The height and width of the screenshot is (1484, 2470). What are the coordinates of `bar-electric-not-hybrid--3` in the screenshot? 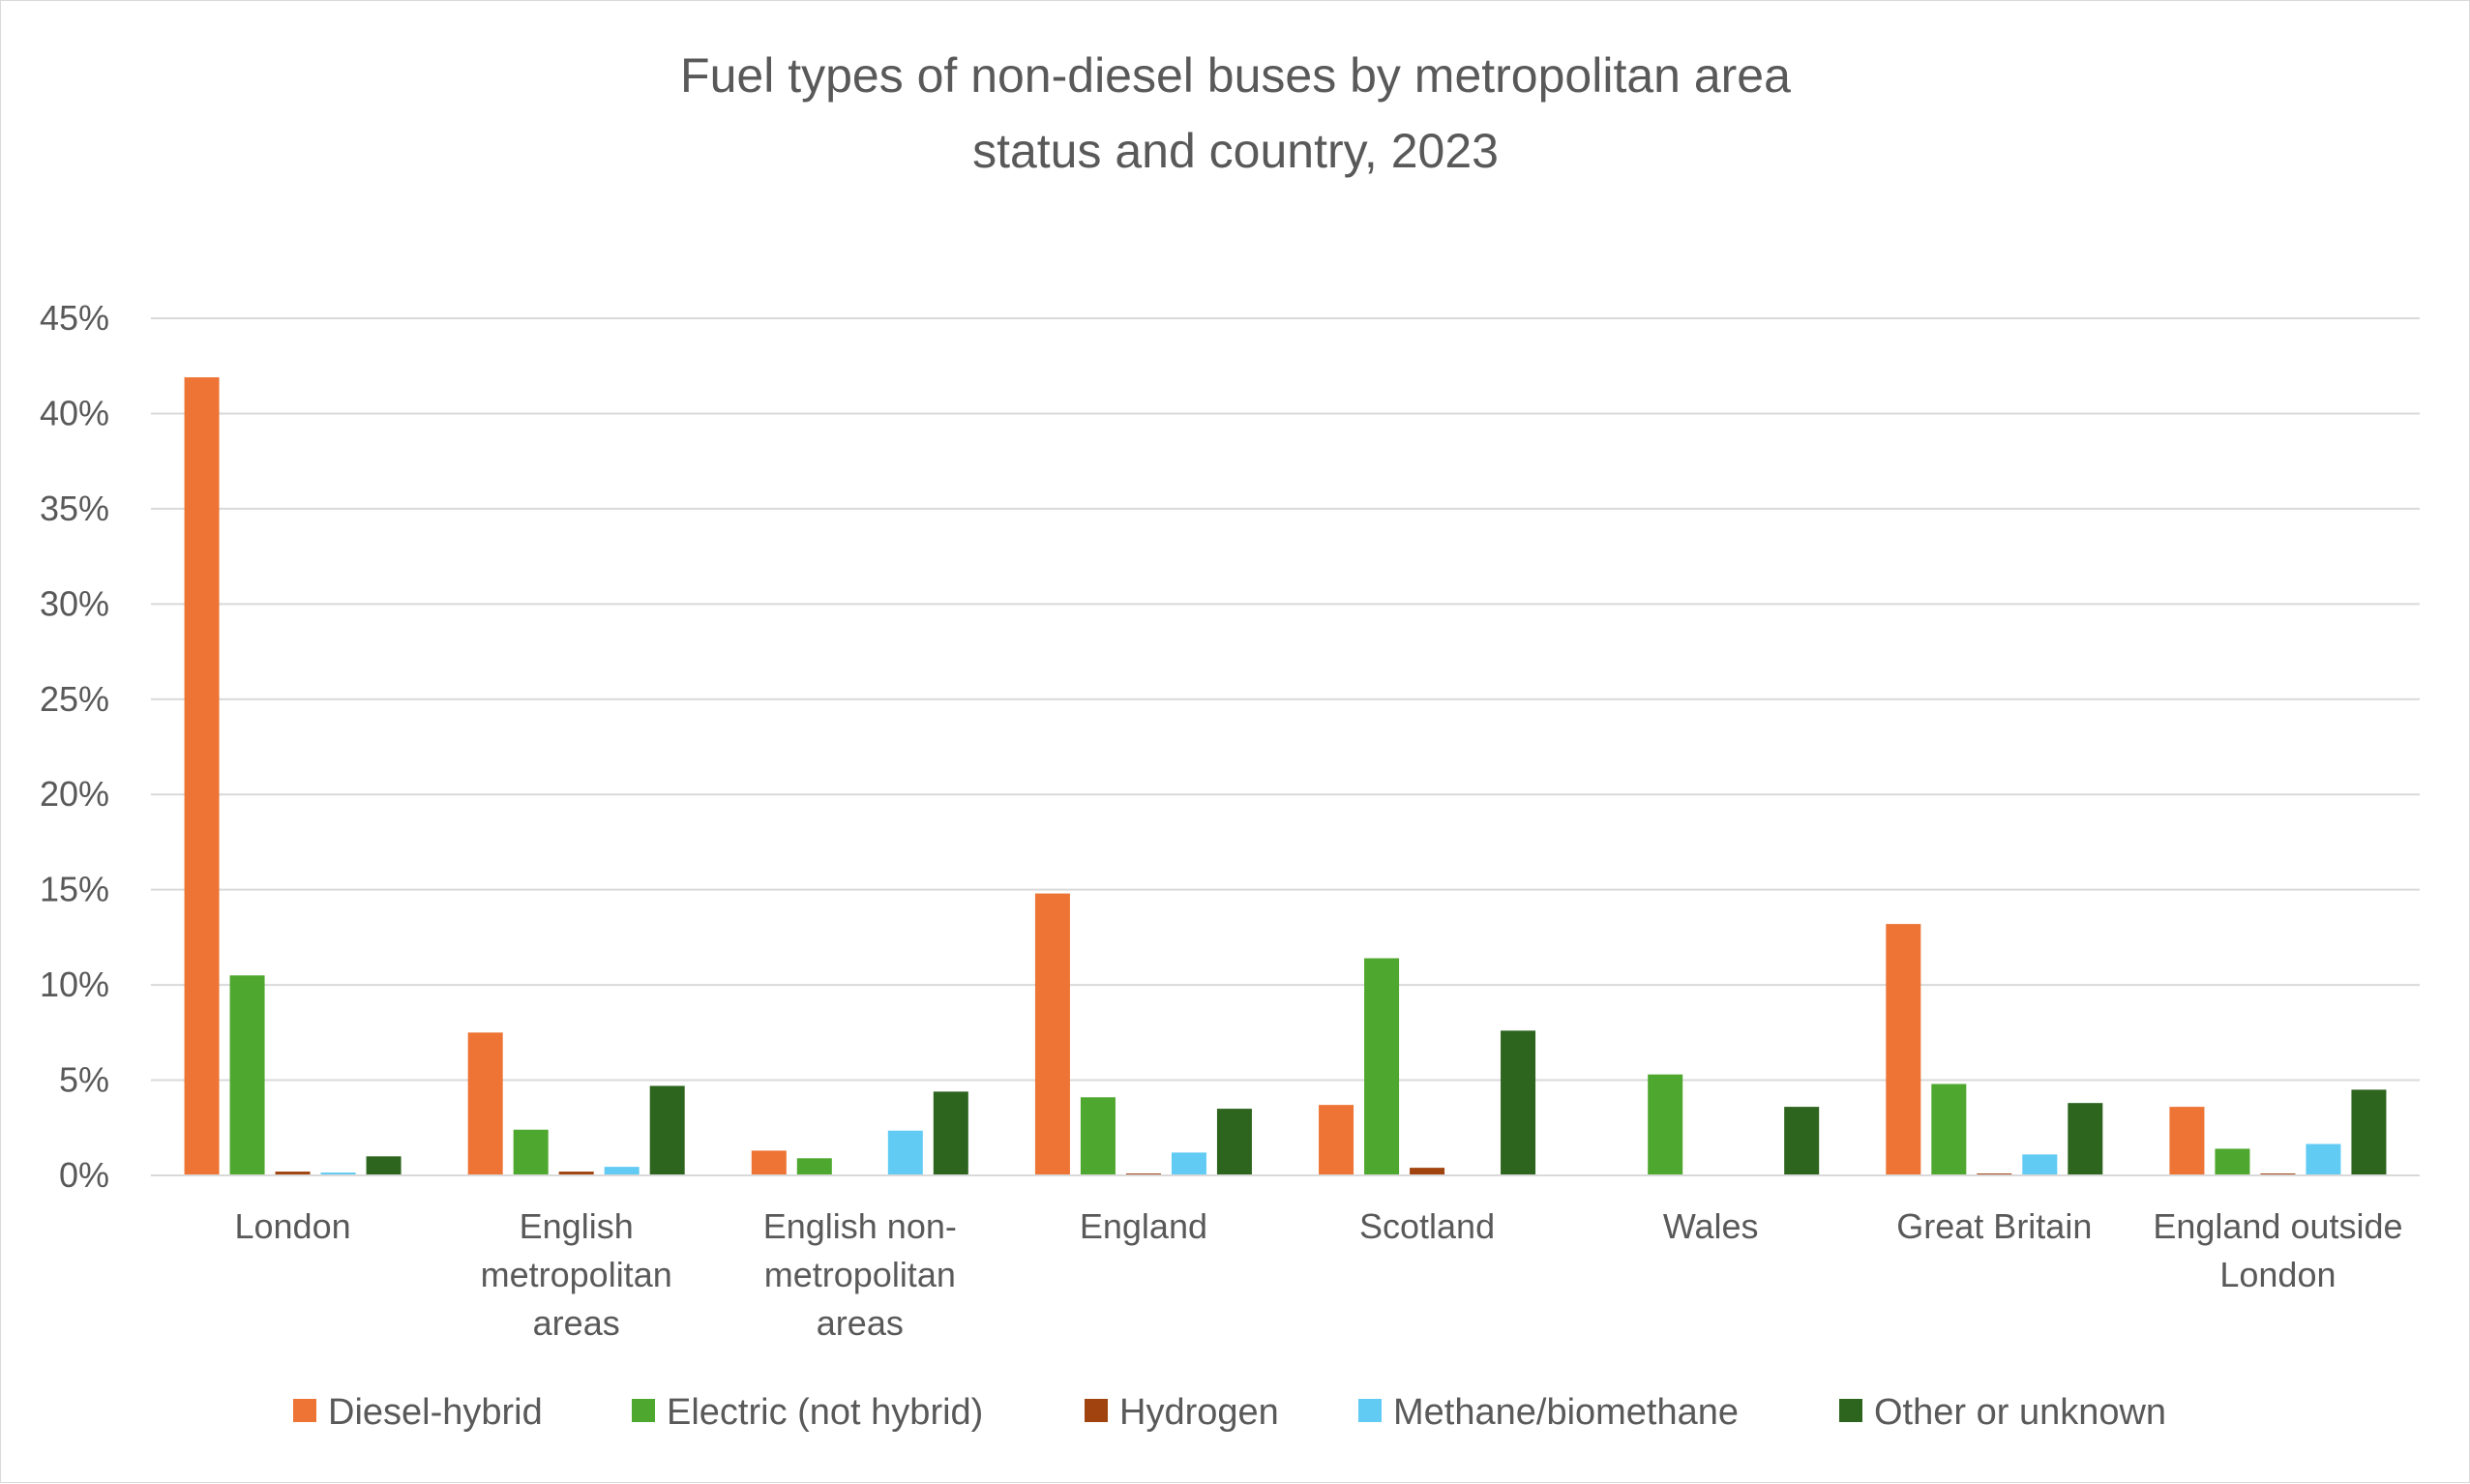 It's located at (1098, 1136).